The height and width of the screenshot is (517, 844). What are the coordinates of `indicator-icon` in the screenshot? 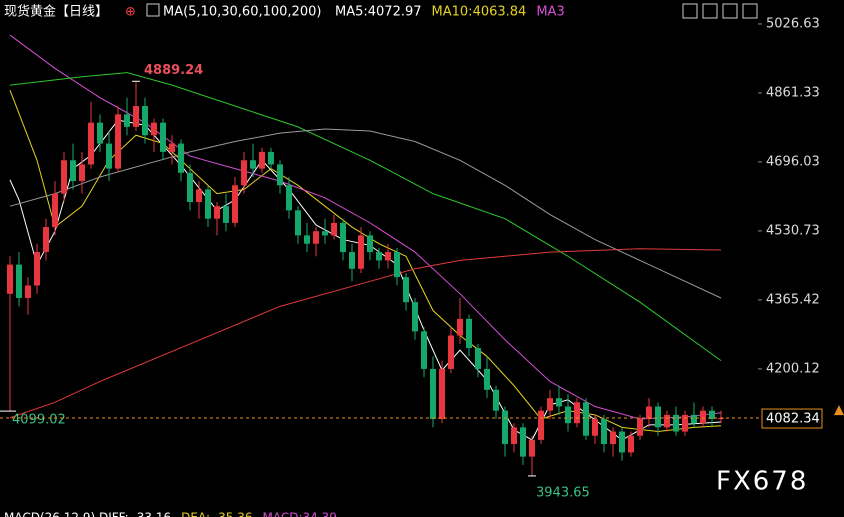 It's located at (153, 10).